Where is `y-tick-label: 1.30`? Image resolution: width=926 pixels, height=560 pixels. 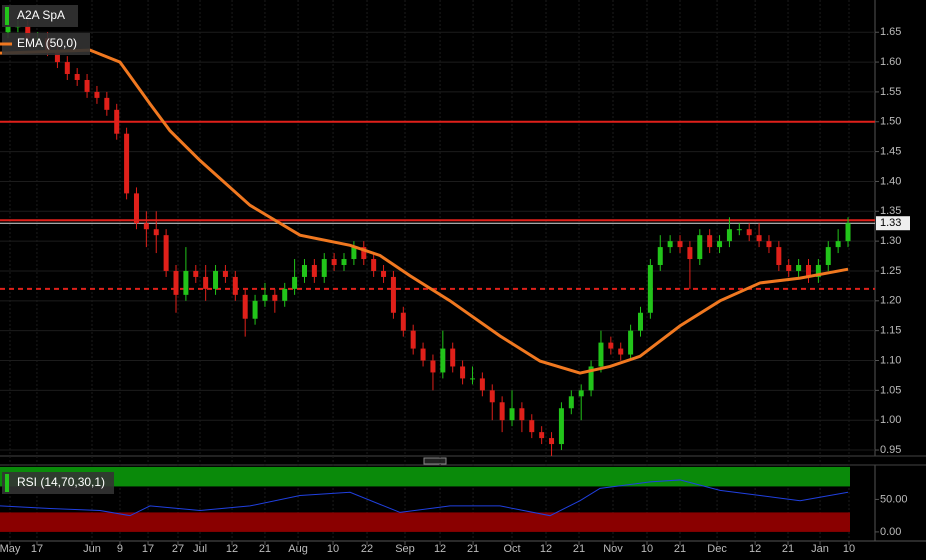
y-tick-label: 1.30 is located at coordinates (890, 241).